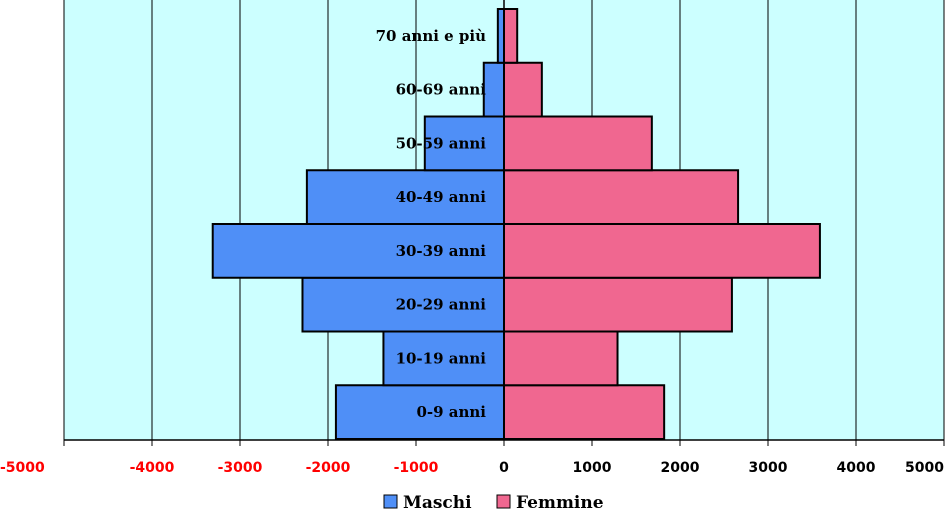 Image resolution: width=946 pixels, height=513 pixels. I want to click on x-tick-label: 2000, so click(680, 468).